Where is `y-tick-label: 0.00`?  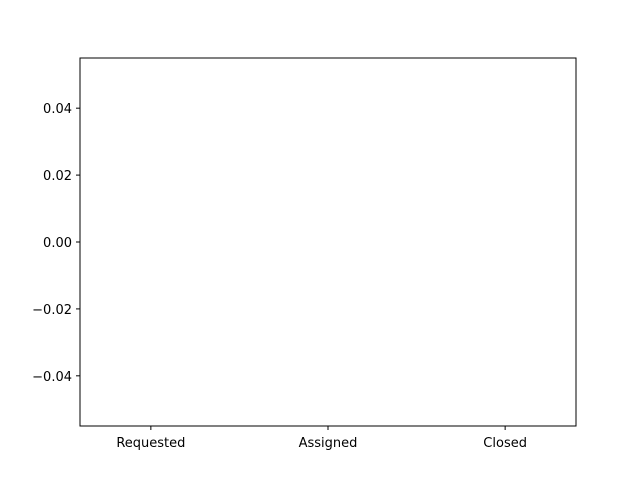
y-tick-label: 0.00 is located at coordinates (57, 243).